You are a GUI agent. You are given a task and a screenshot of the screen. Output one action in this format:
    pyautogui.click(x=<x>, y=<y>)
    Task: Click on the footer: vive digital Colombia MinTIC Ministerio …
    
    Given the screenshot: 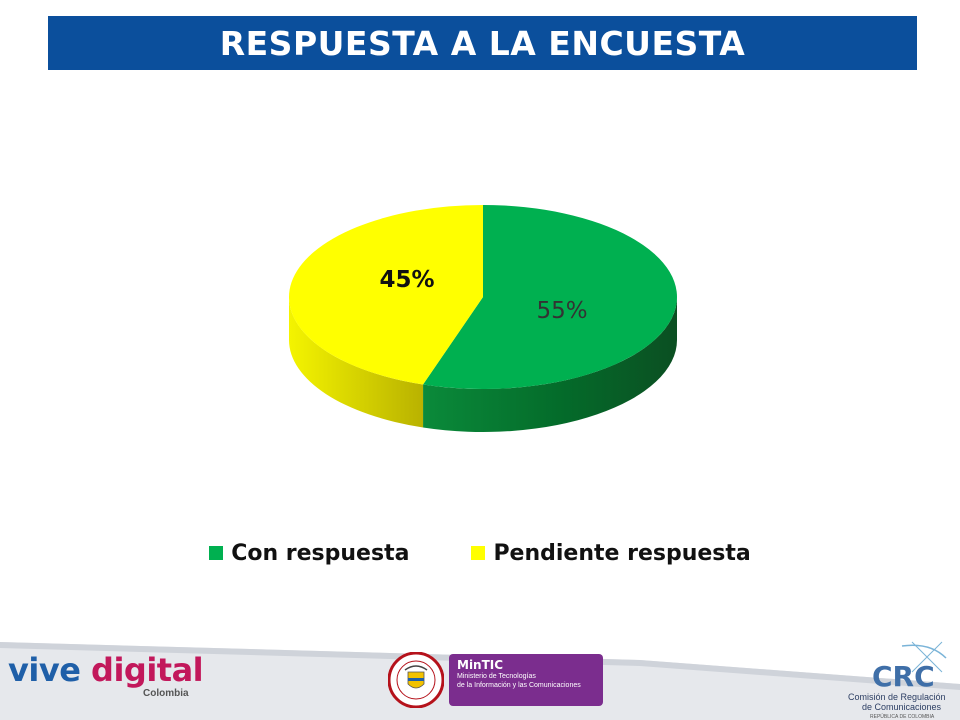 What is the action you would take?
    pyautogui.click(x=480, y=670)
    